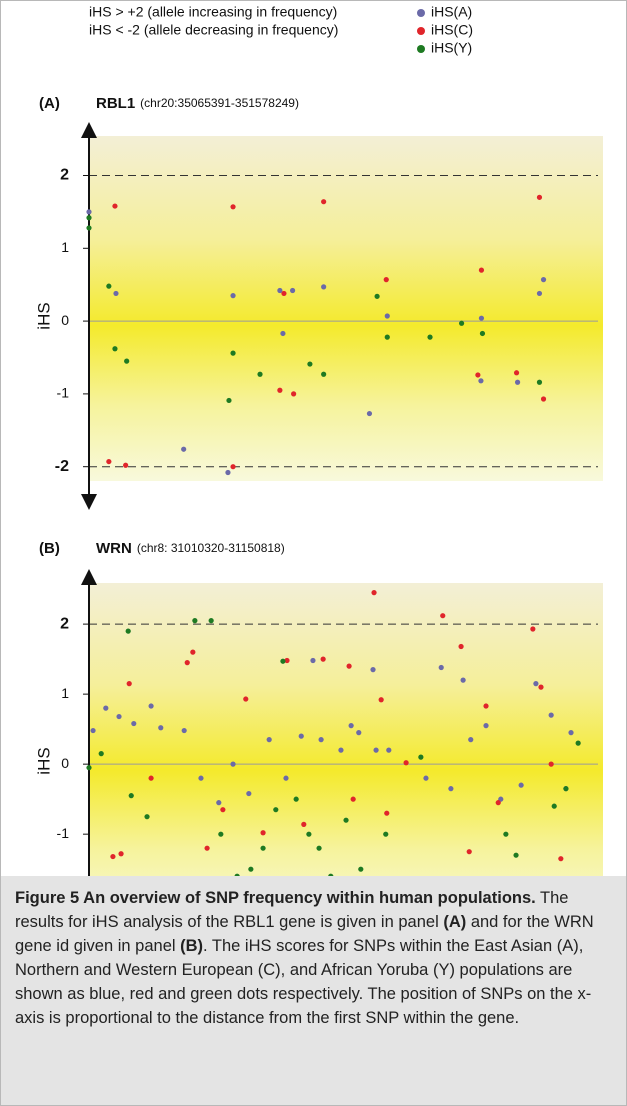  I want to click on panel-label: (A), so click(49, 103).